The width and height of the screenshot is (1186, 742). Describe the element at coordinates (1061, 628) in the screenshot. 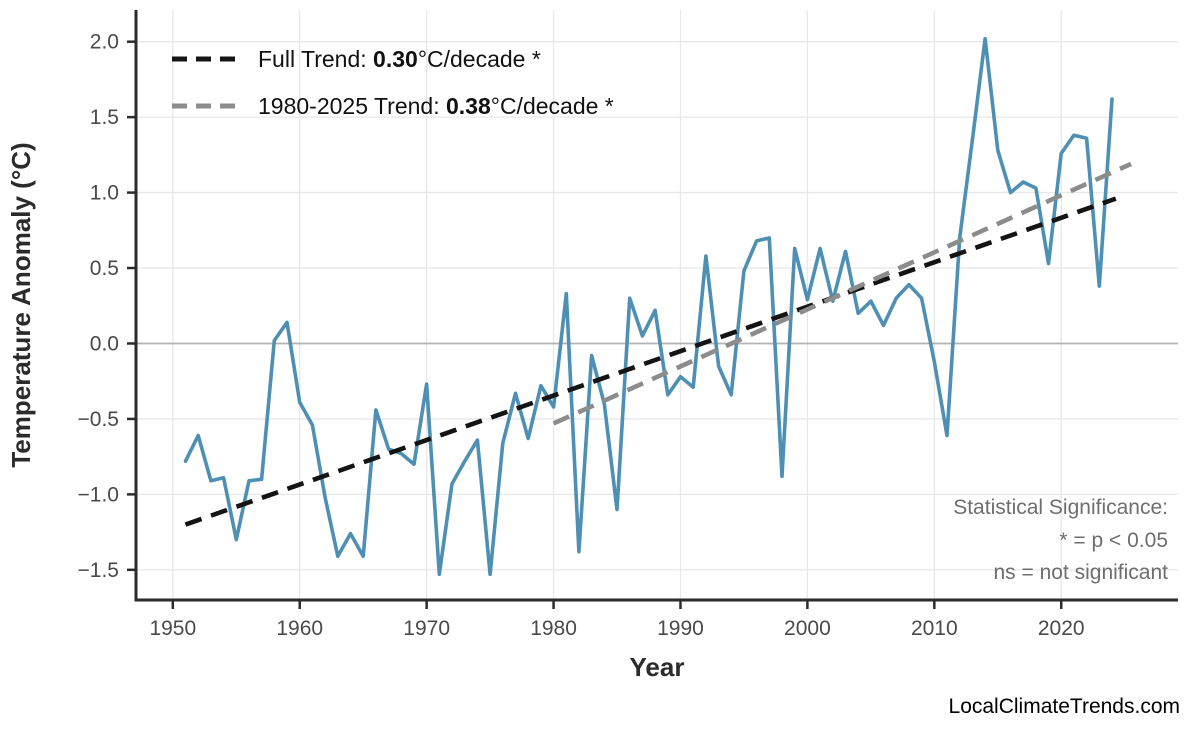

I see `x-tick-label: 2020` at that location.